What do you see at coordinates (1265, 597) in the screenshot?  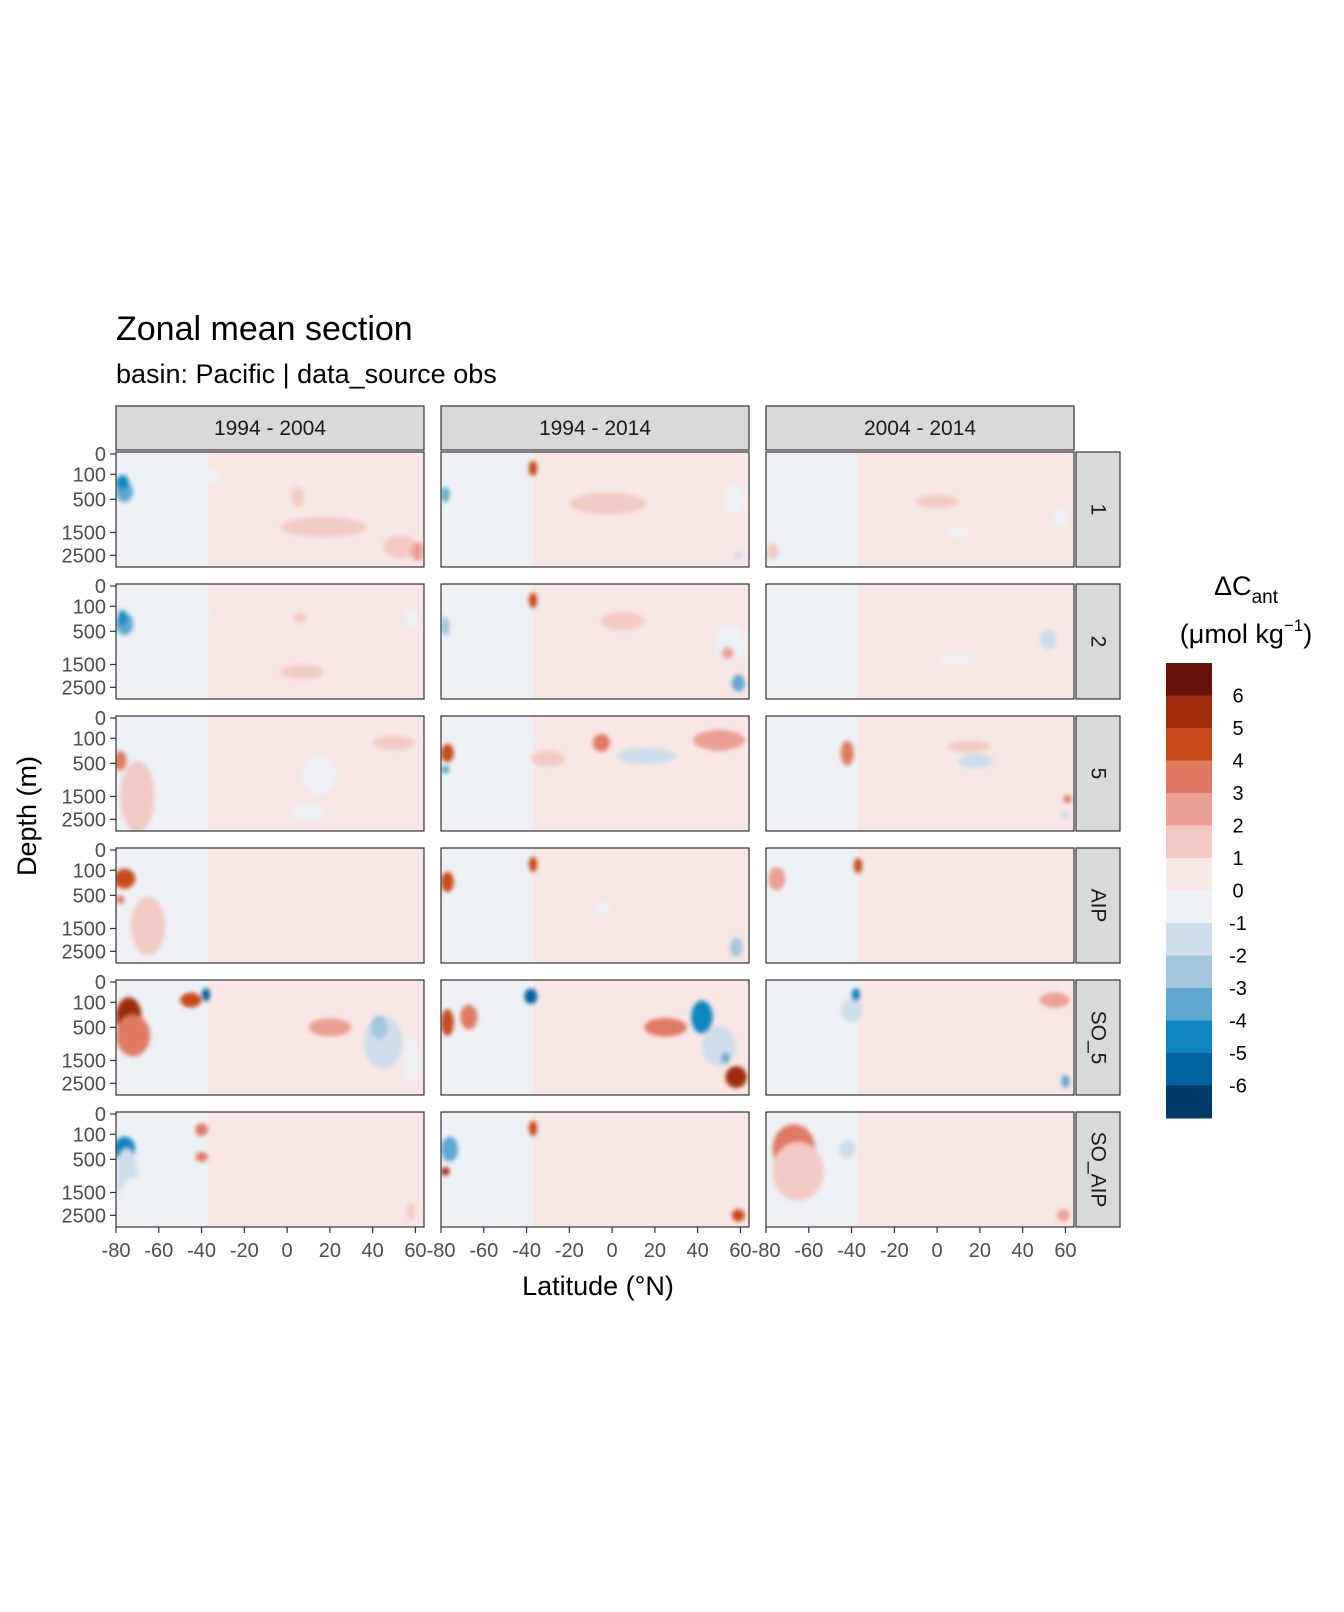 I see `legend-title-sub: ant` at bounding box center [1265, 597].